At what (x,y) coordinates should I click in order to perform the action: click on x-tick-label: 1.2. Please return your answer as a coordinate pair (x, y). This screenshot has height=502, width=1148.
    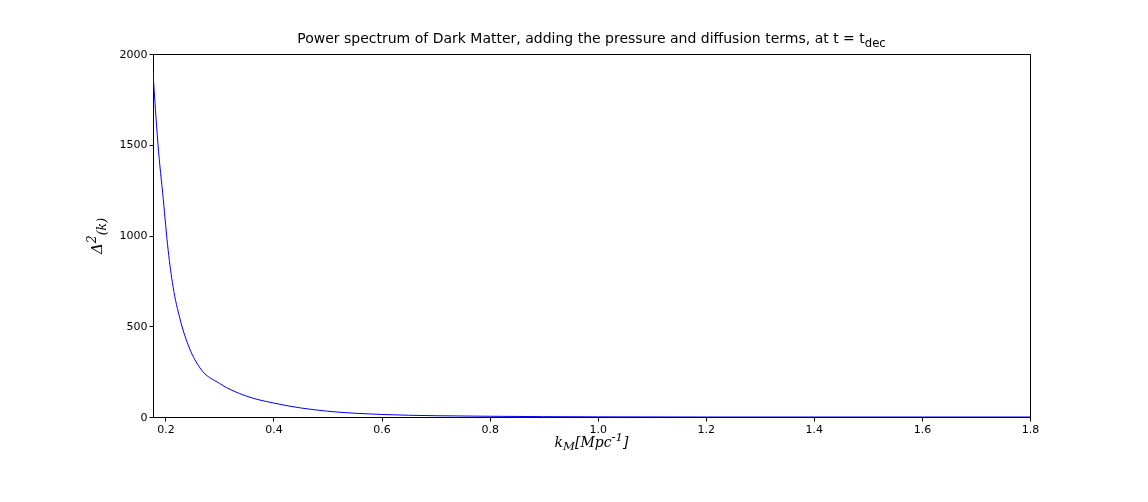
    Looking at the image, I should click on (706, 429).